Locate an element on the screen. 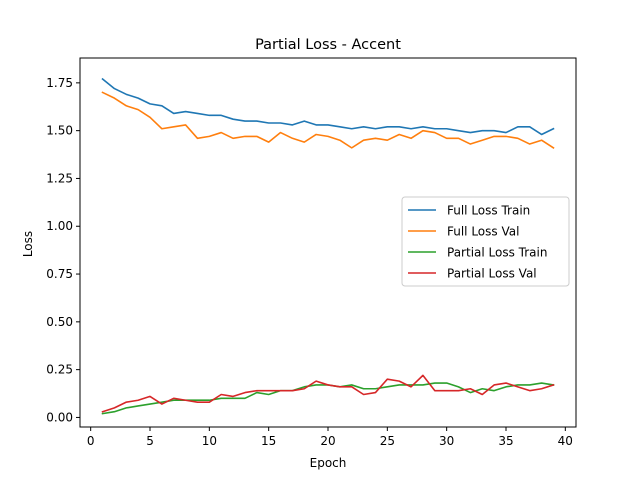 This screenshot has height=484, width=640. legend-label: Full Loss Val is located at coordinates (483, 232).